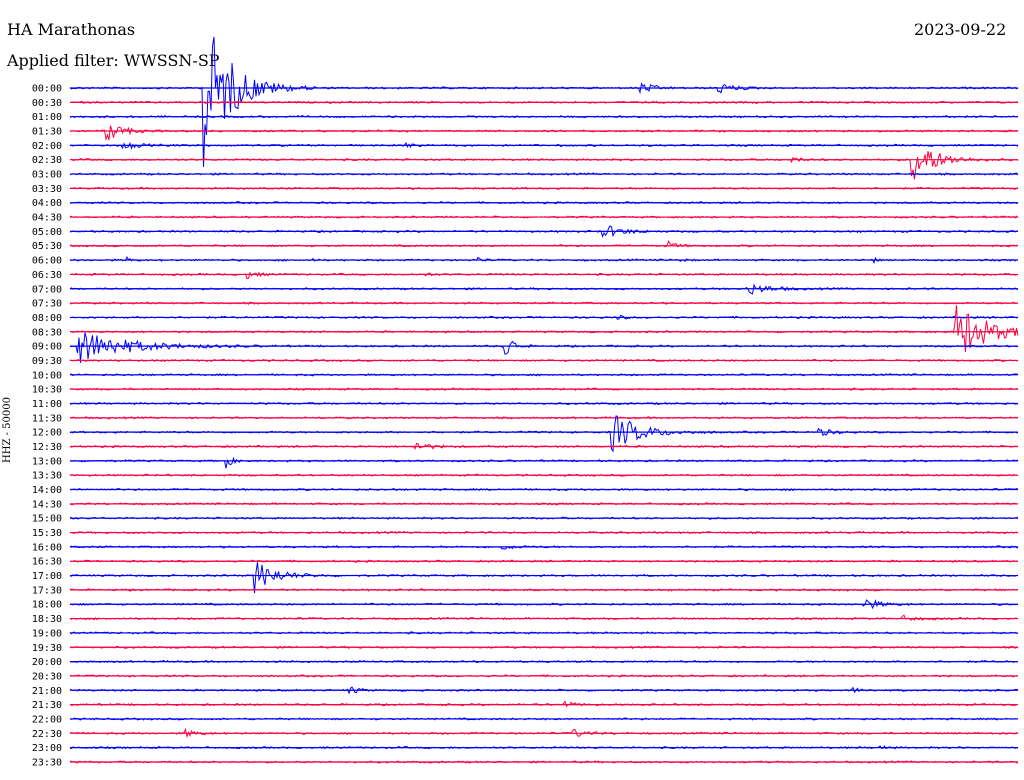  What do you see at coordinates (47, 633) in the screenshot?
I see `time-label: 19:00` at bounding box center [47, 633].